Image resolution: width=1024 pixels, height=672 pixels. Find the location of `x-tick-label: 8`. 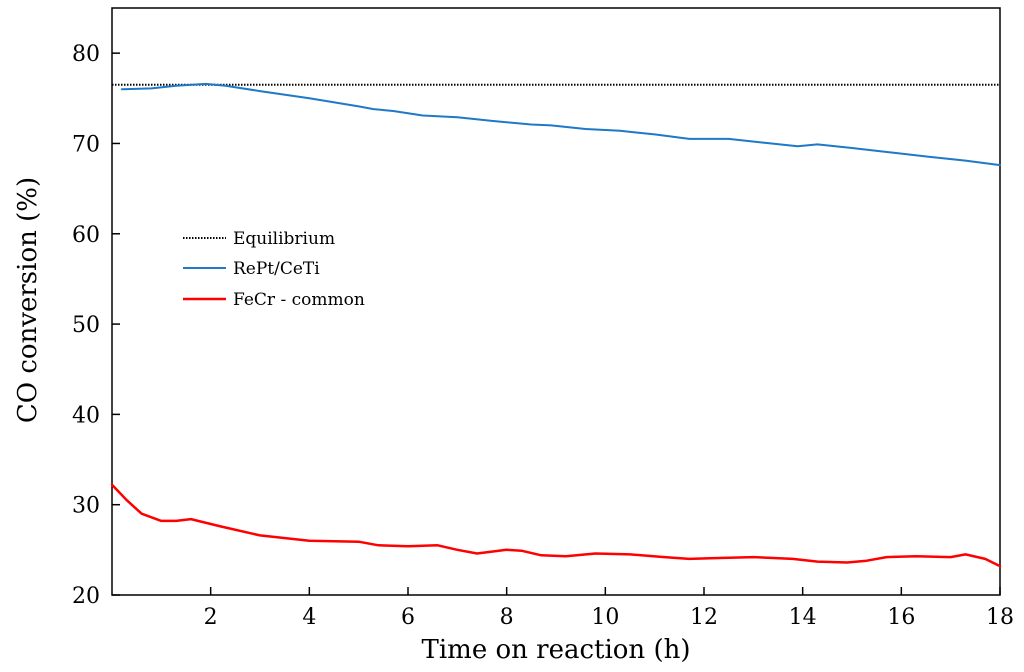

x-tick-label: 8 is located at coordinates (507, 617).